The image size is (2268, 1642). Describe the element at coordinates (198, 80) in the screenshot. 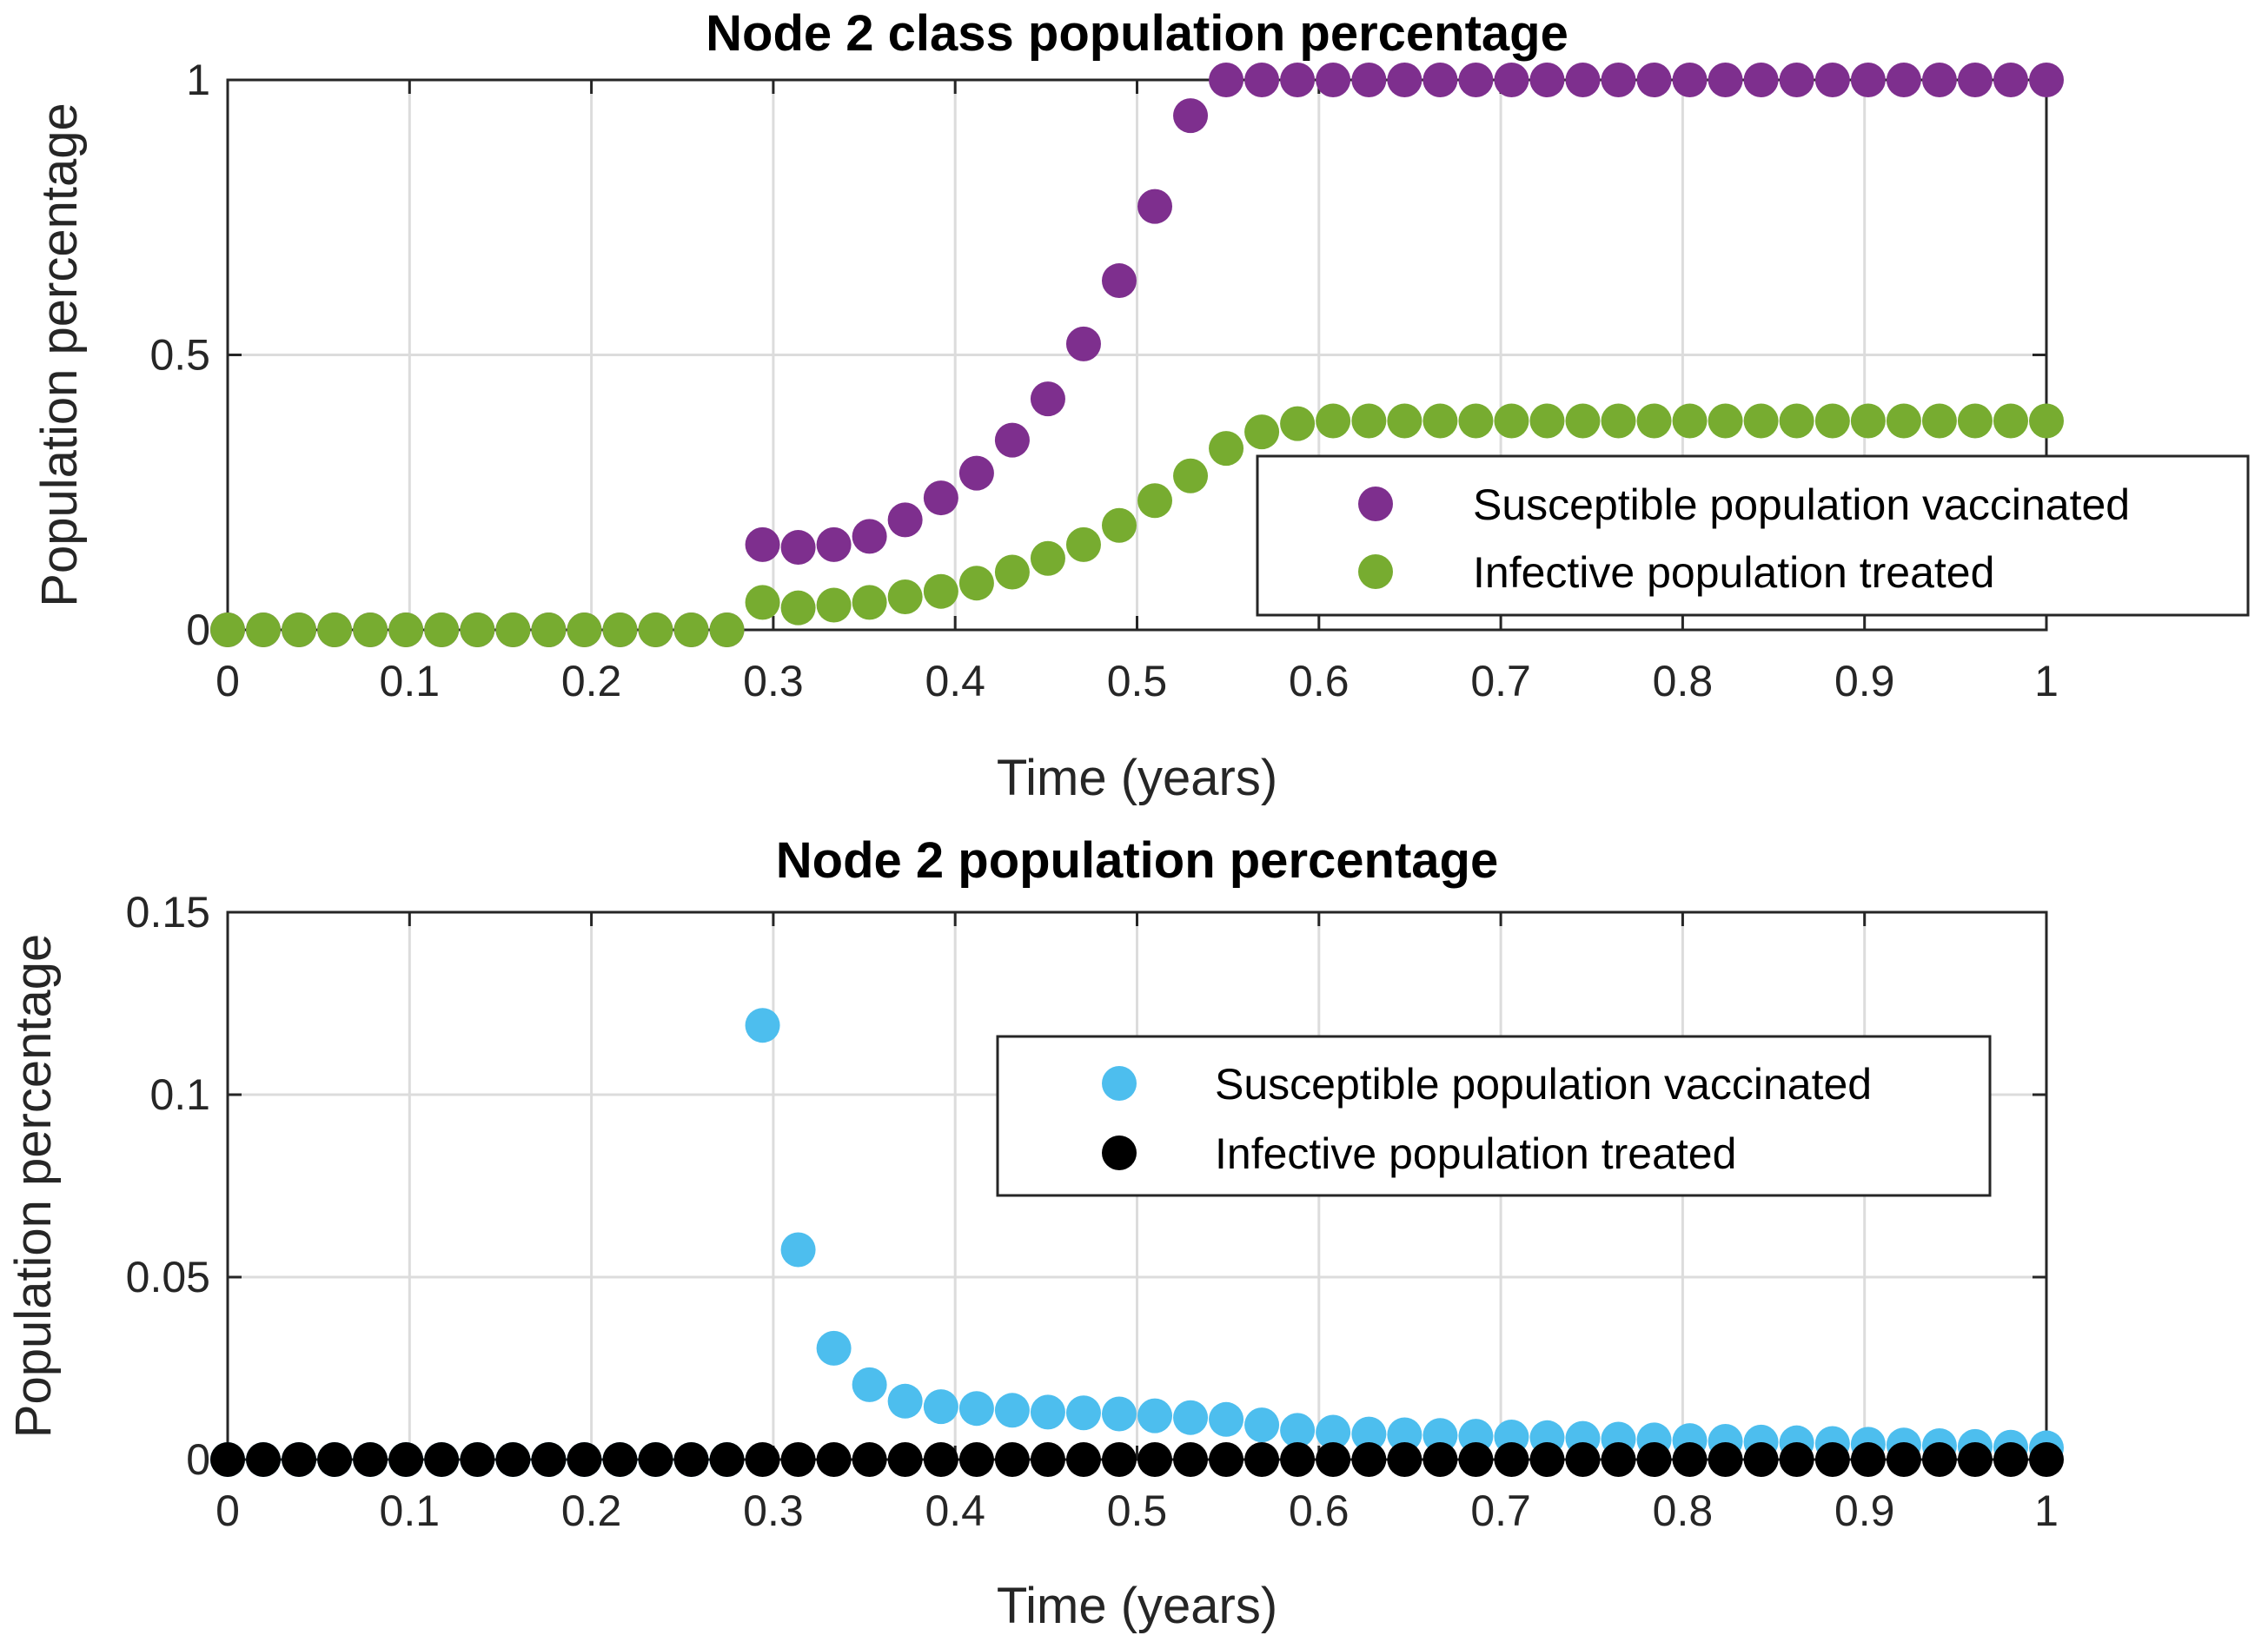

I see `y-tick-label: 1` at that location.